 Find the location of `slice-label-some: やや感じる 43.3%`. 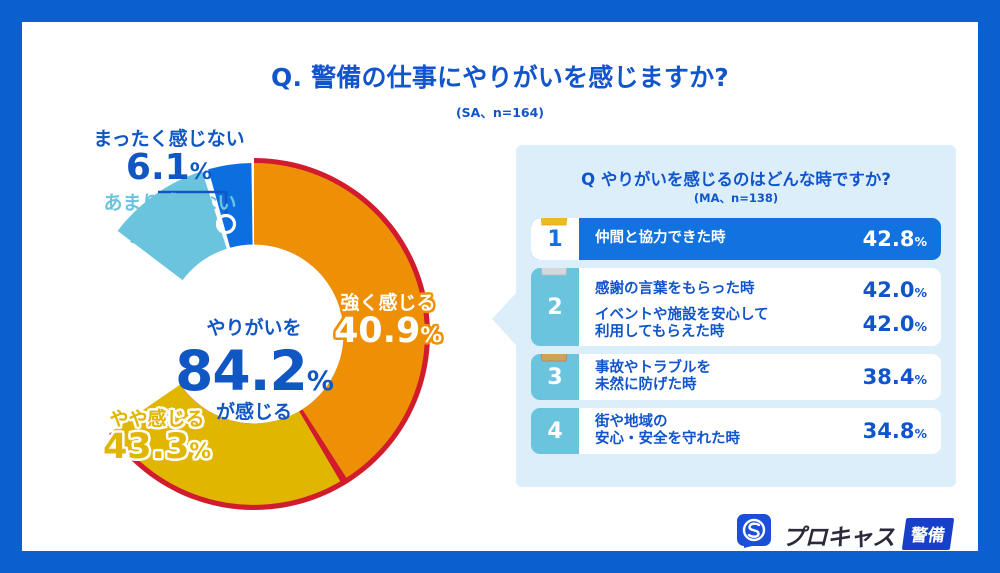

slice-label-some: やや感じる 43.3% is located at coordinates (157, 438).